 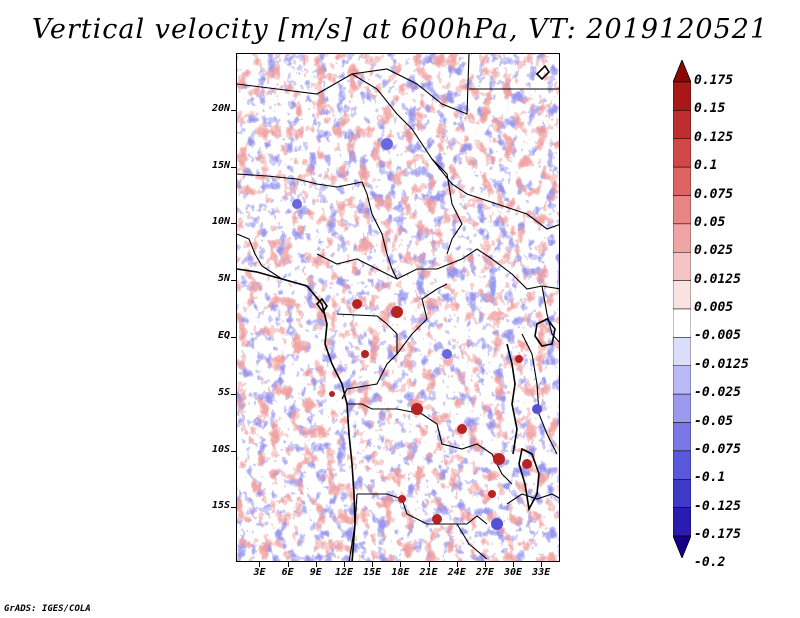 What do you see at coordinates (220, 449) in the screenshot?
I see `lat-tick-label: 10S` at bounding box center [220, 449].